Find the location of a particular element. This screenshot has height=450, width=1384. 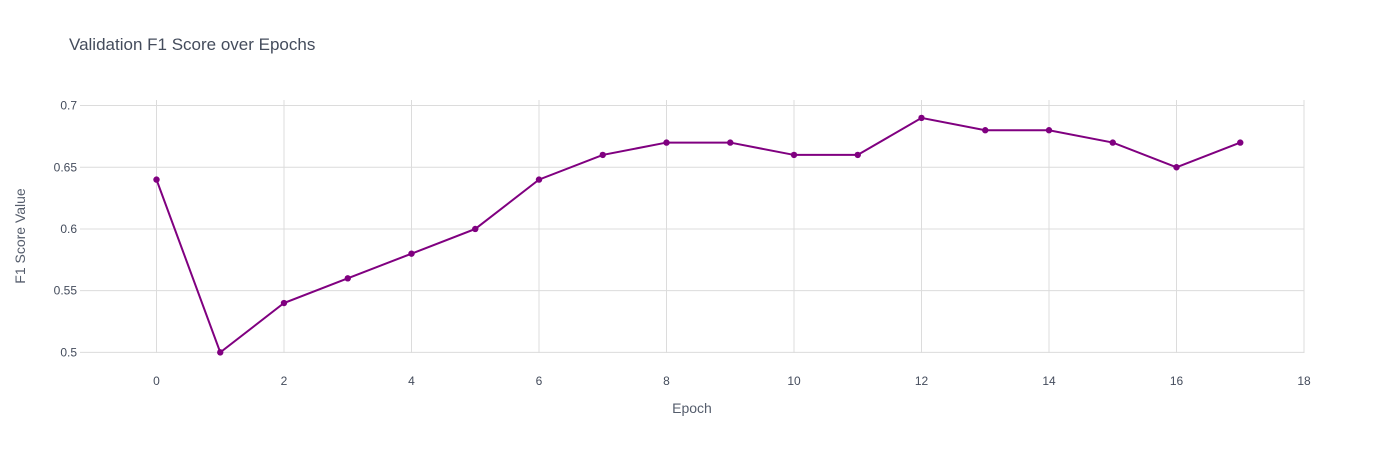

y-axis-ticks: 0.5 0.55 0.6 0.65 0.7 is located at coordinates (66, 229).